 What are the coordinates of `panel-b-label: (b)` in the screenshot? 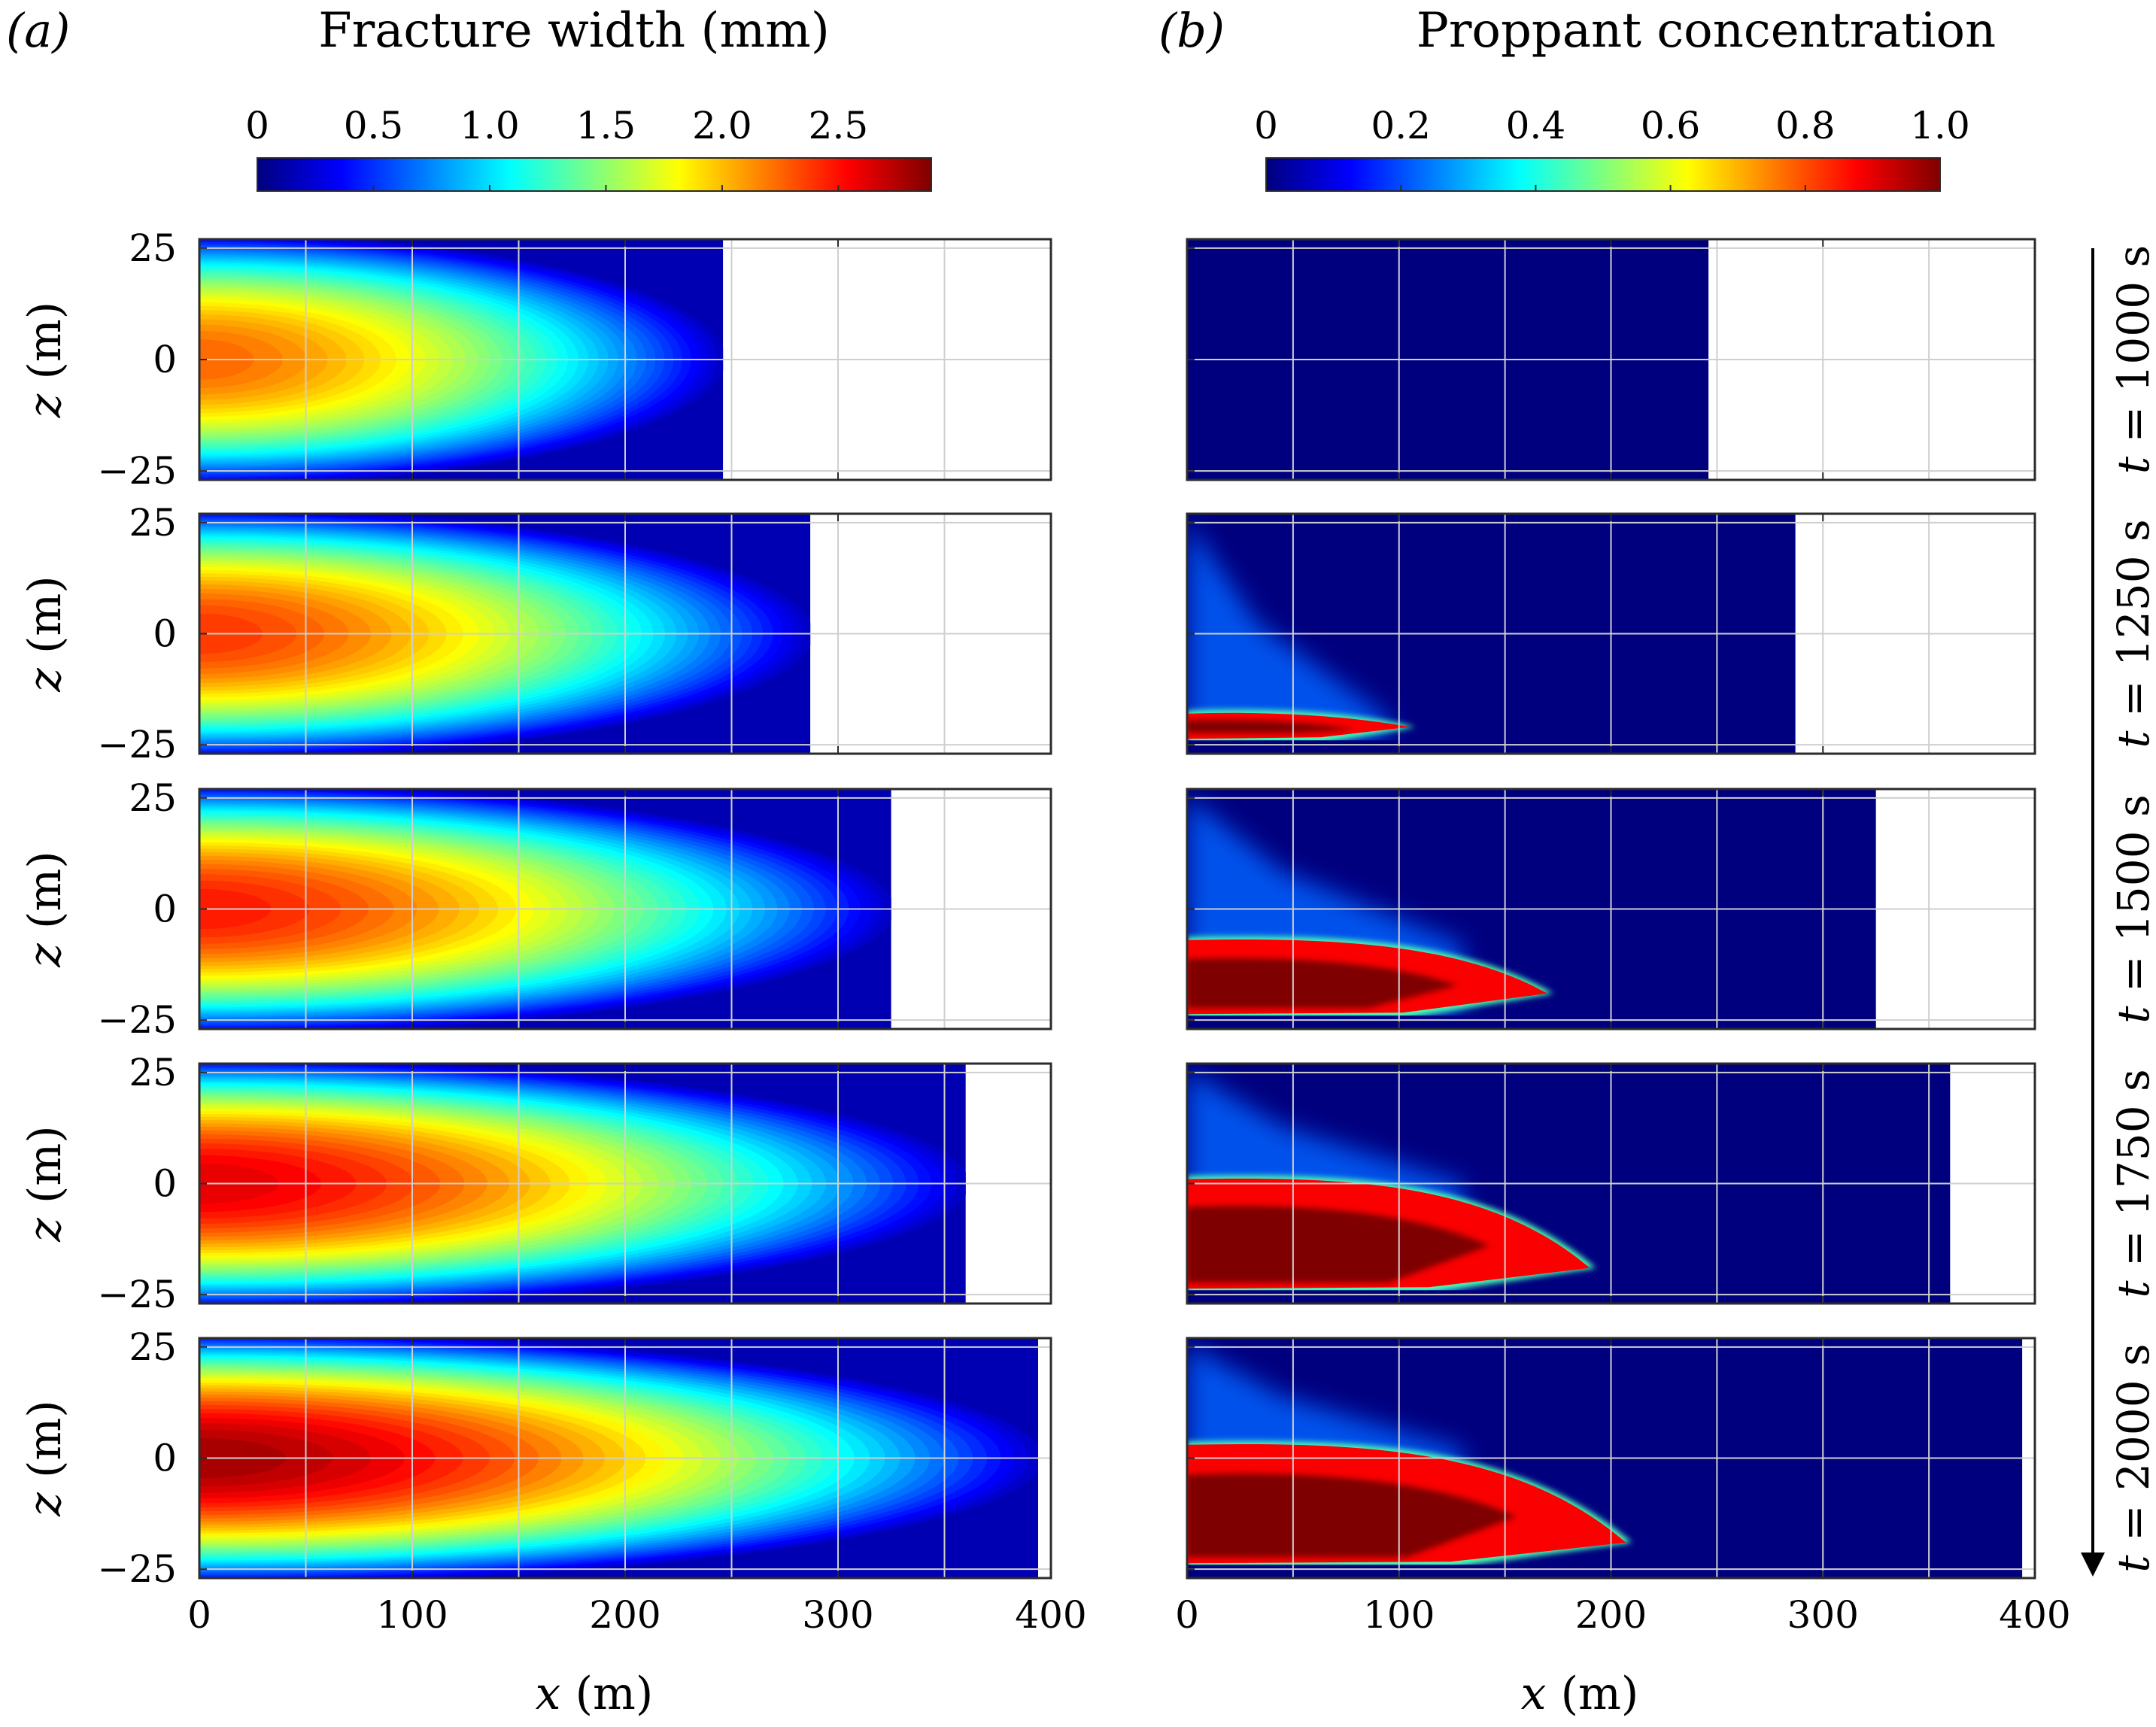 It's located at (1191, 30).